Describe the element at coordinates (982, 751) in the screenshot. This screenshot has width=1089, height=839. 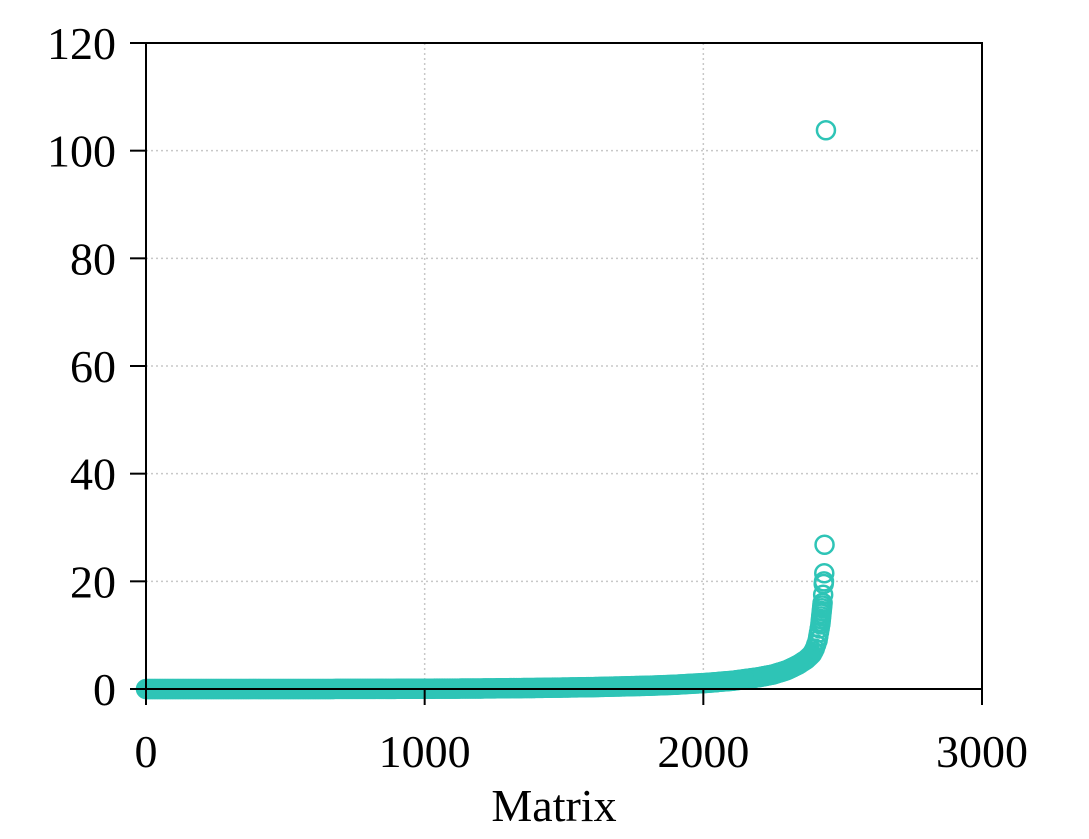
I see `x-tick-label: 3000` at that location.